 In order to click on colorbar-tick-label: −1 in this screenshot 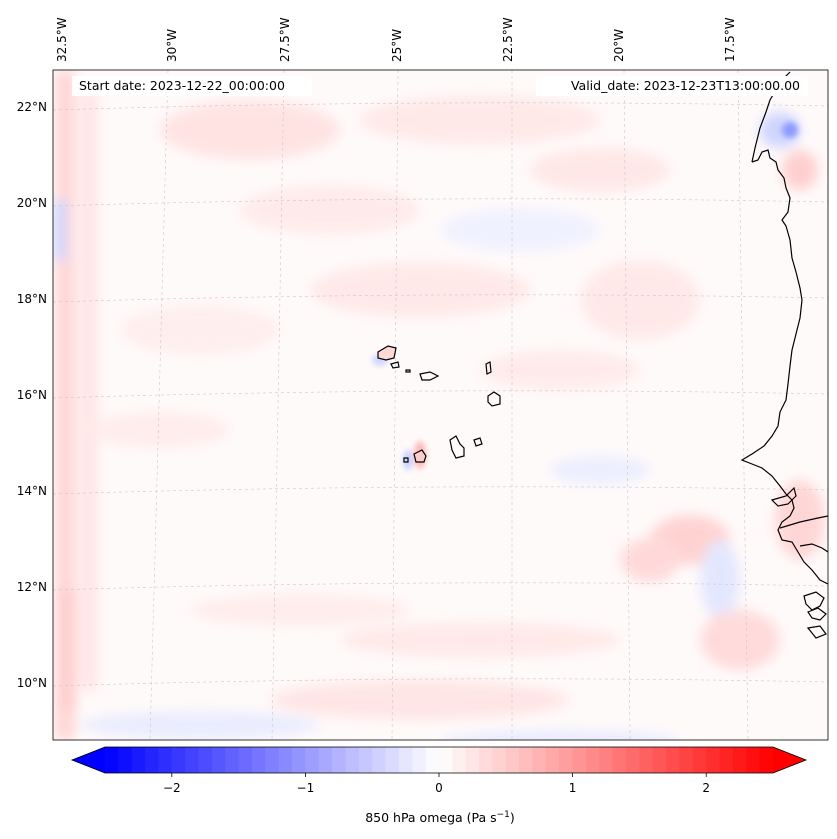, I will do `click(306, 788)`.